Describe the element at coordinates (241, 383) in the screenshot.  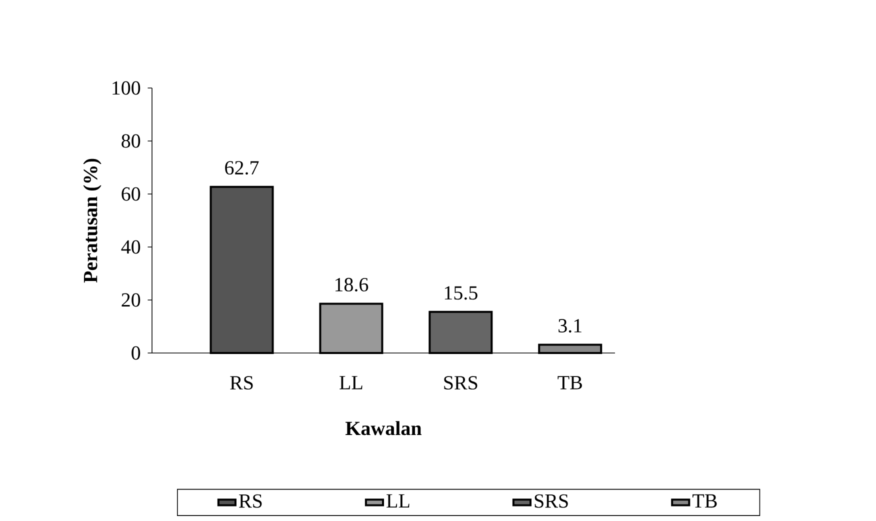
I see `x-tick-label: RS` at that location.